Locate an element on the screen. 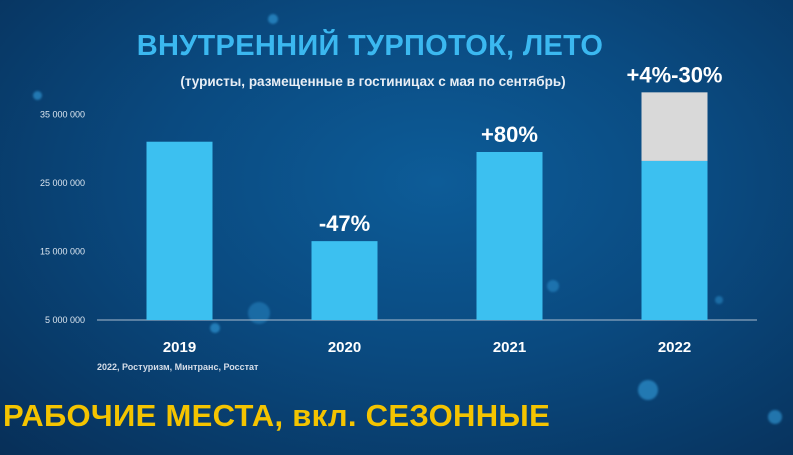 This screenshot has width=793, height=455. chart-title: ВНУТРЕННИЙ ТУРПОТОК, ЛЕТО is located at coordinates (370, 46).